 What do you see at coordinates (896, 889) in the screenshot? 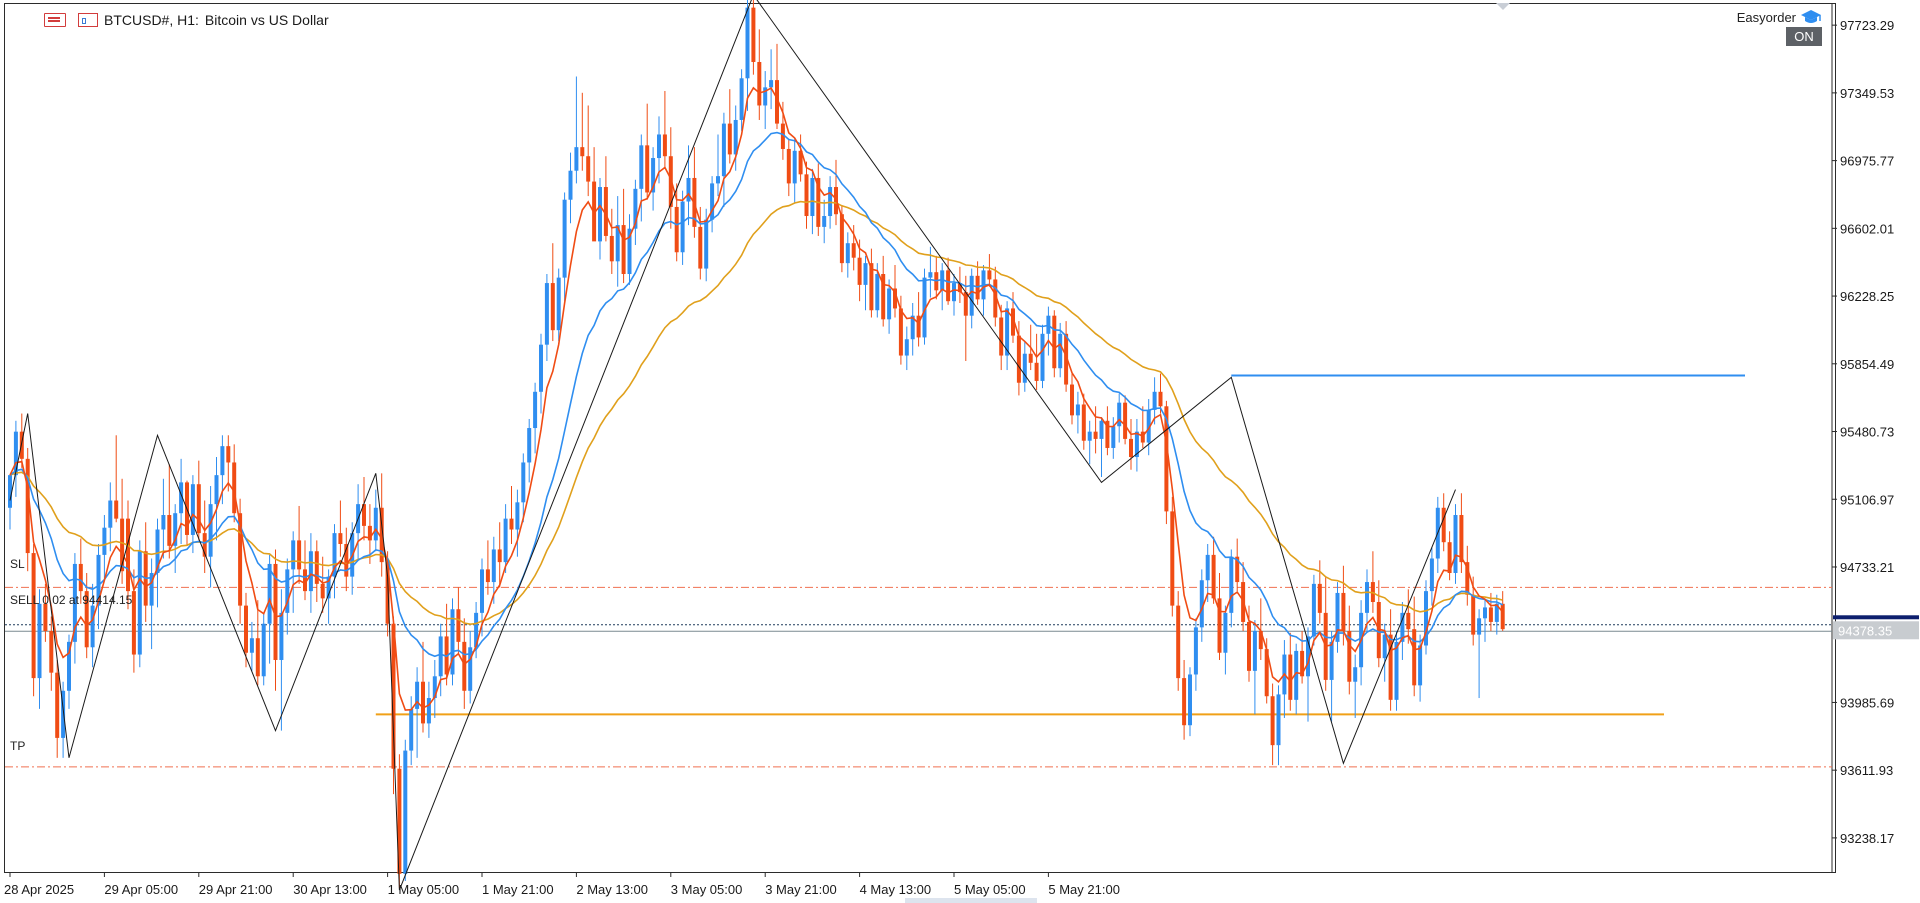
I see `x-tick-label: 4 May 13:00` at bounding box center [896, 889].